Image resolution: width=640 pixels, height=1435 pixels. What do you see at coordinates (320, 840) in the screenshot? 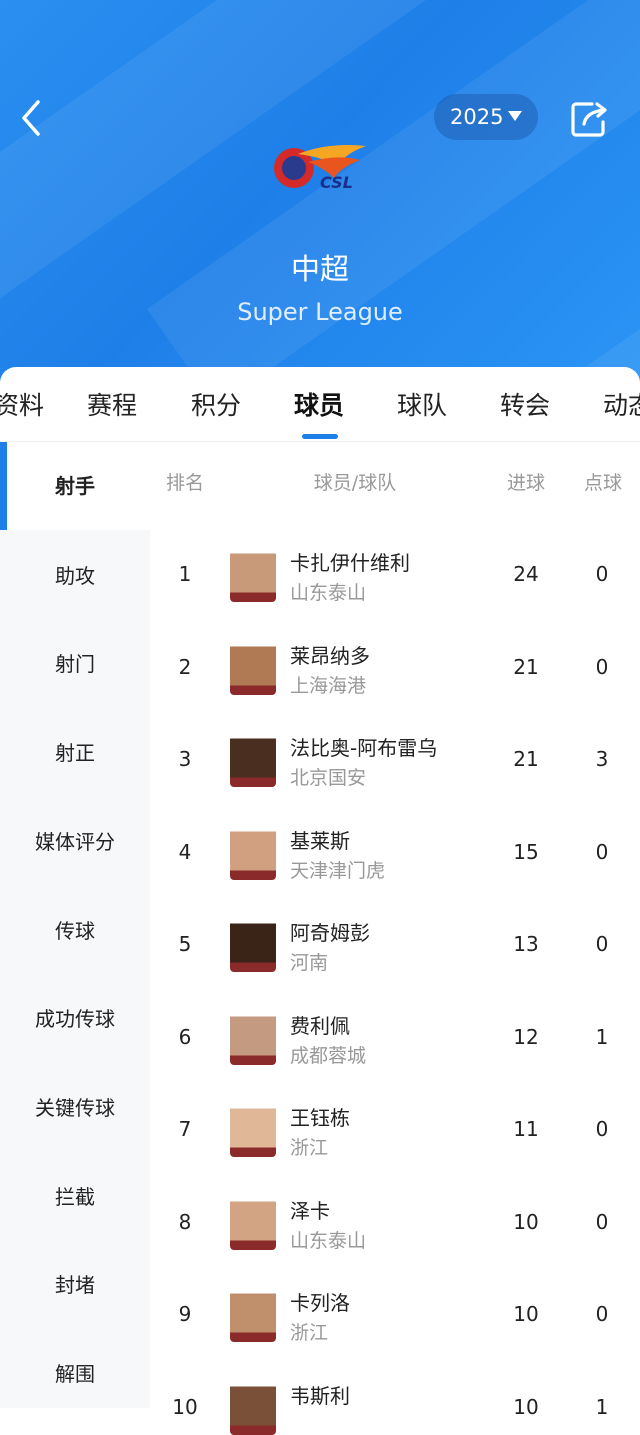
I see `player-name: 基莱斯` at bounding box center [320, 840].